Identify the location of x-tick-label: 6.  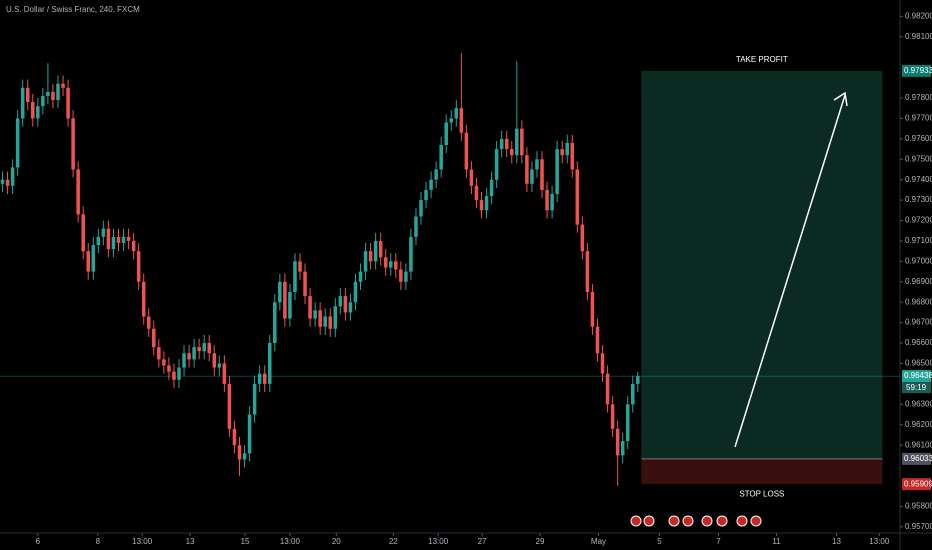
(38, 541).